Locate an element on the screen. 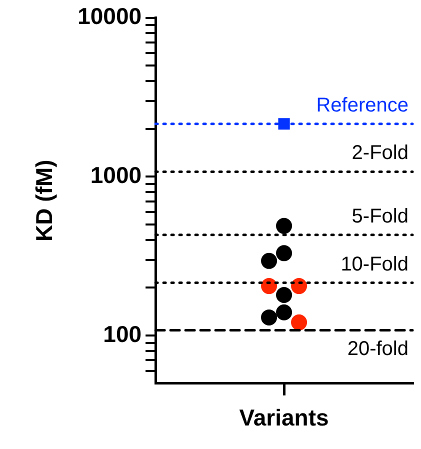  ref-line-label: 5-Fold is located at coordinates (380, 216).